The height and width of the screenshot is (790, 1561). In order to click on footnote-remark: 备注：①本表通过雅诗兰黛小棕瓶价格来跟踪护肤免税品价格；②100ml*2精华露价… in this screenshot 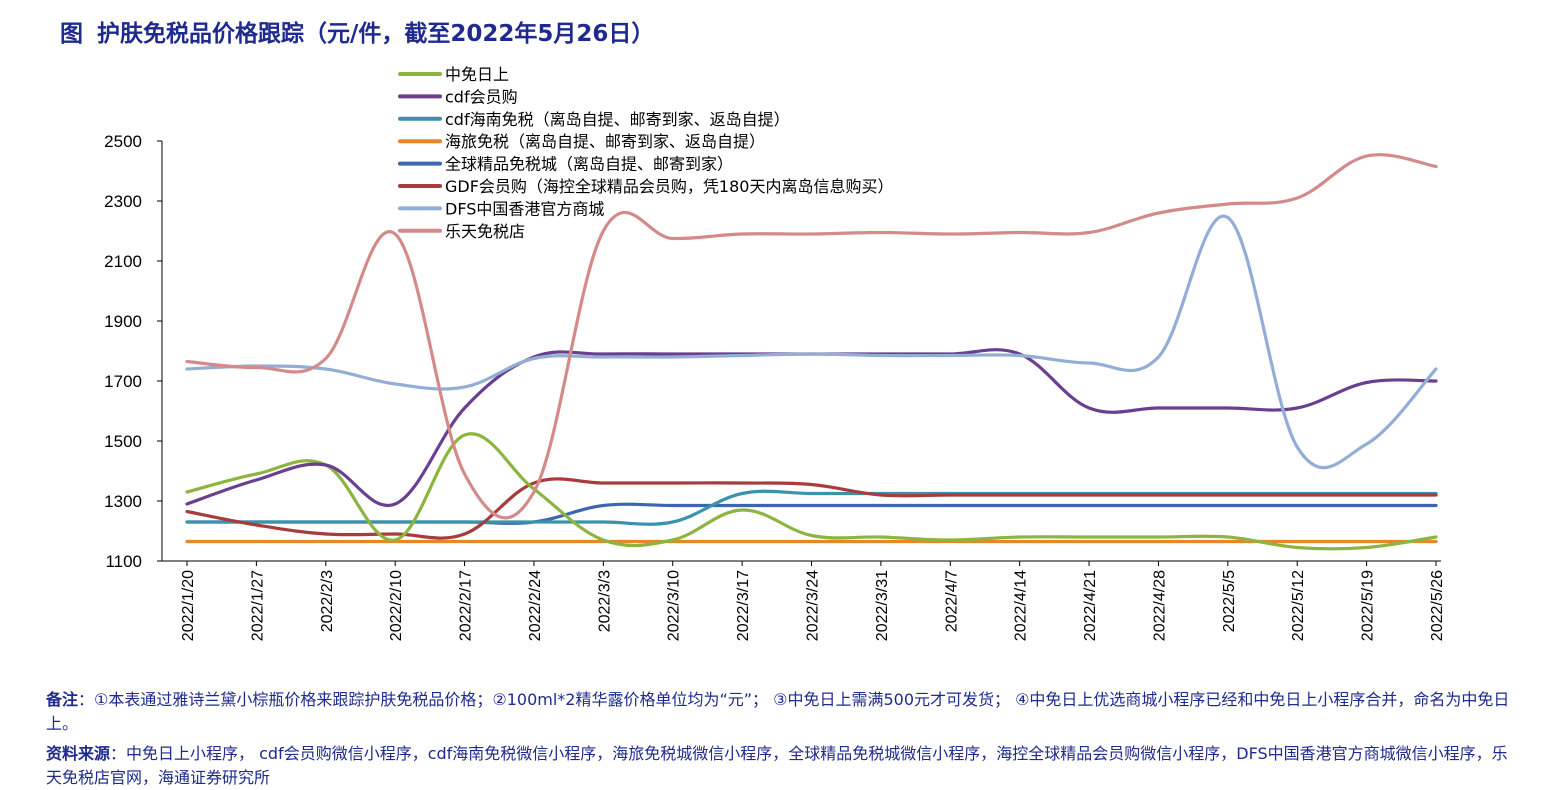, I will do `click(781, 712)`.